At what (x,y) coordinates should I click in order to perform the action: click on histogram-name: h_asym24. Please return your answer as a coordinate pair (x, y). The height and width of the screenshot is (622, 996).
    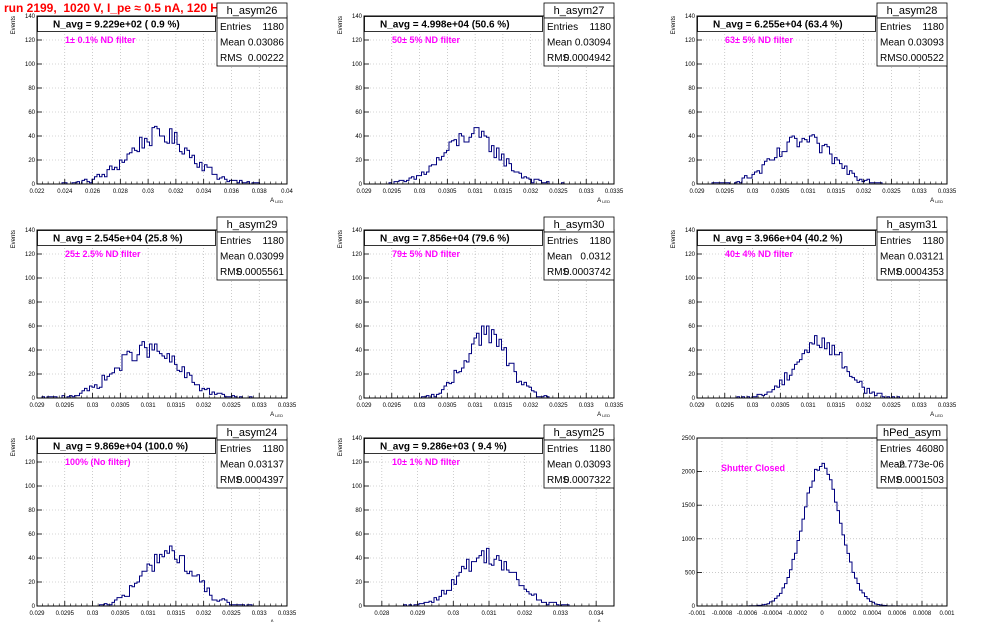
    Looking at the image, I should click on (252, 433).